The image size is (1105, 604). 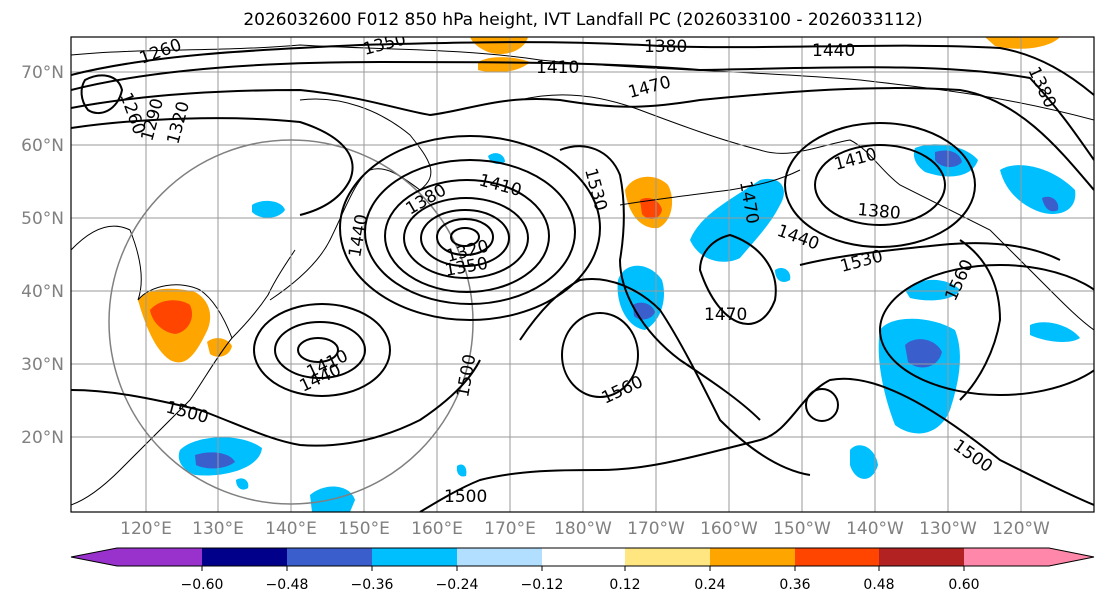 I want to click on ivt-negative-region-small-a, so click(x=783, y=275).